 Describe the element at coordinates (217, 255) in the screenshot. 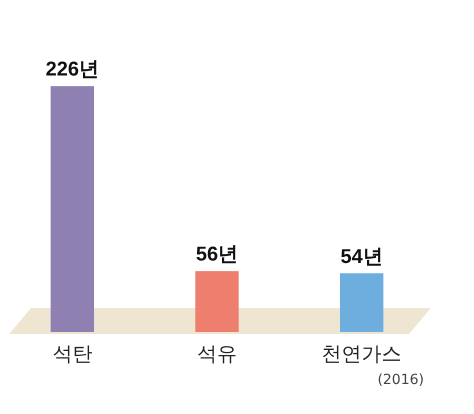

I see `data-label: 56년` at that location.